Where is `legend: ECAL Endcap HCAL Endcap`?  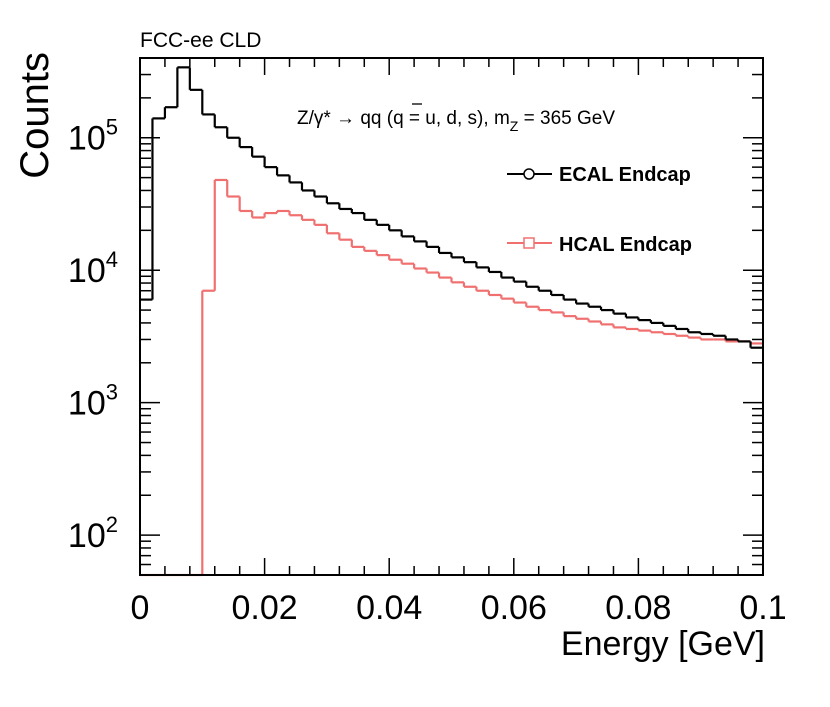
legend: ECAL Endcap HCAL Endcap is located at coordinates (599, 210).